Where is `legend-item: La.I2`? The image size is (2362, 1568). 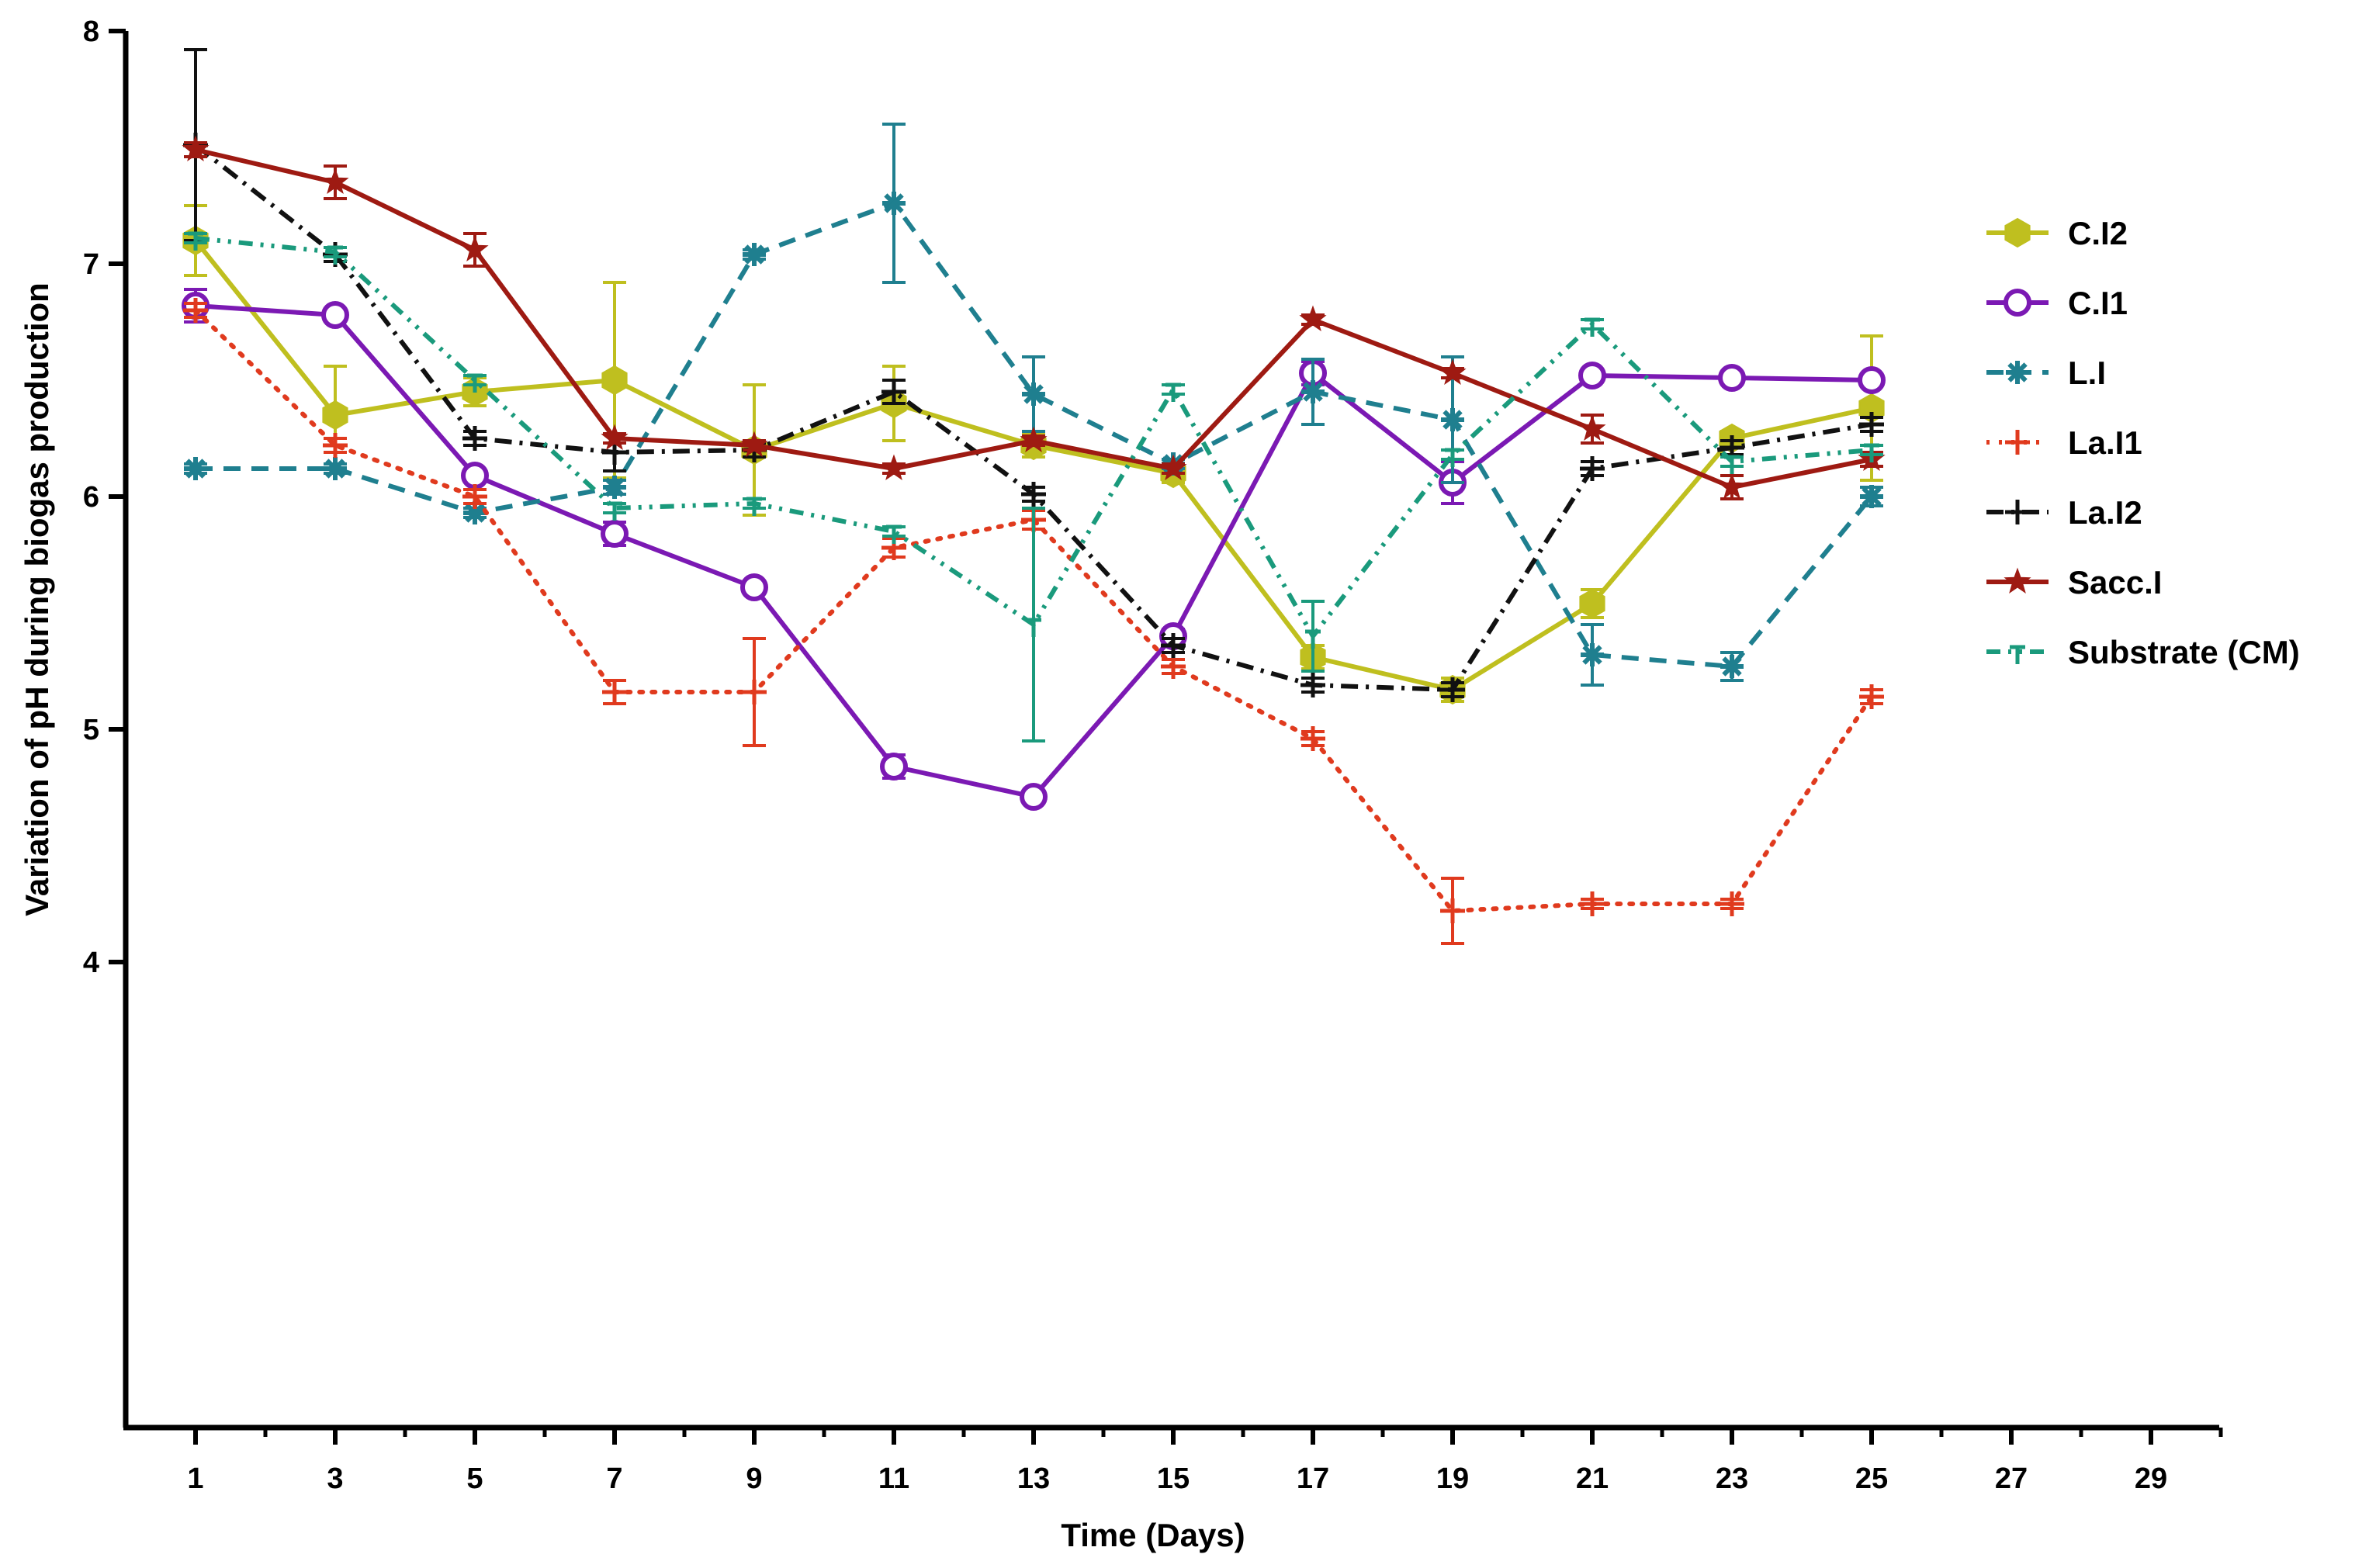
legend-item: La.I2 is located at coordinates (2064, 513).